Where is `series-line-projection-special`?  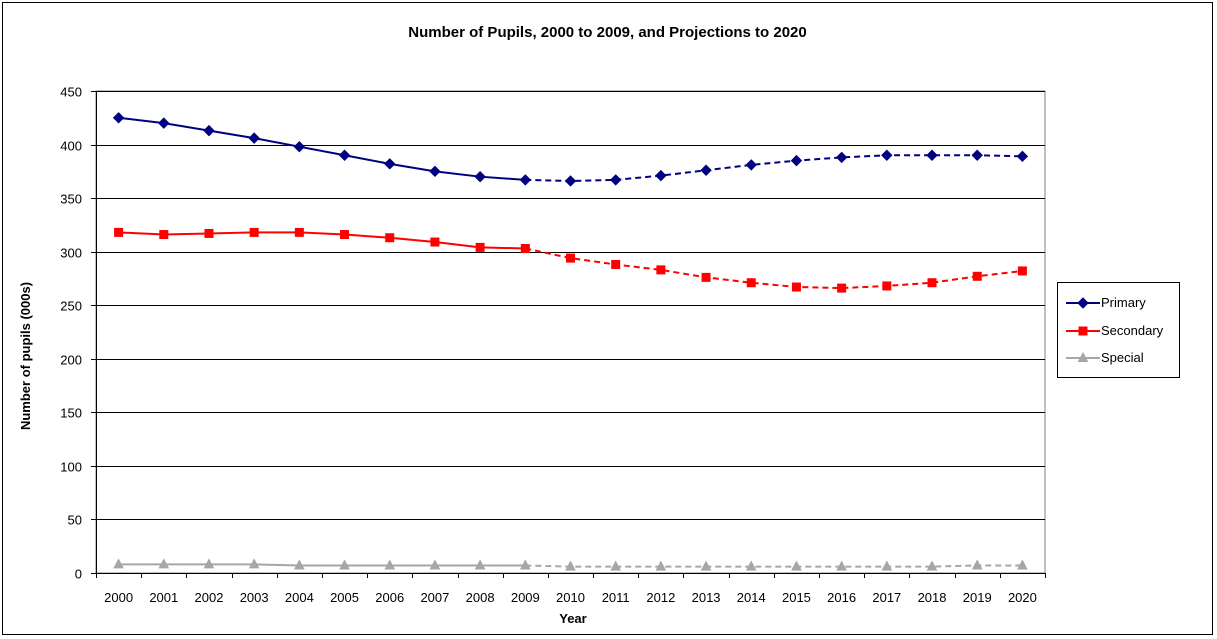
series-line-projection-special is located at coordinates (774, 566).